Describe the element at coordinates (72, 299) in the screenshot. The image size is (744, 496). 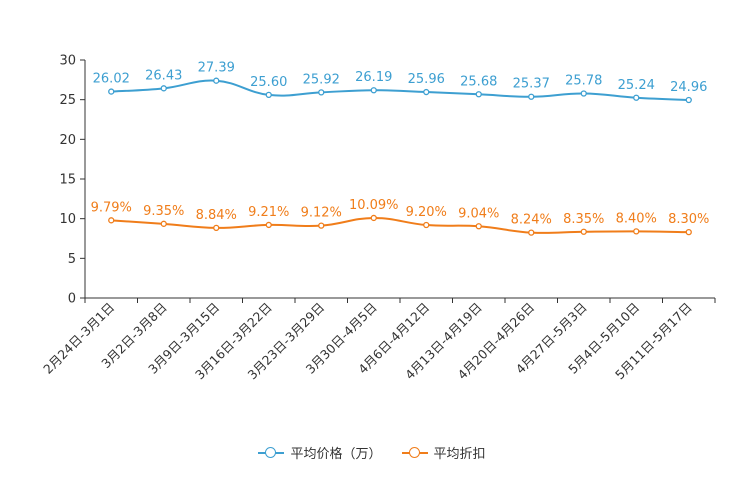
I see `y-tick-label: 0` at that location.